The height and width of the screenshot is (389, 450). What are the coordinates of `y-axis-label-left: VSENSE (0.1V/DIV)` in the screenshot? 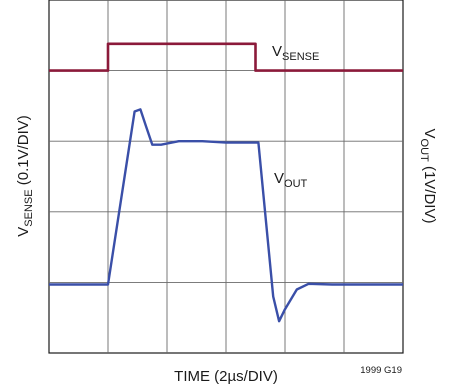 It's located at (25, 176).